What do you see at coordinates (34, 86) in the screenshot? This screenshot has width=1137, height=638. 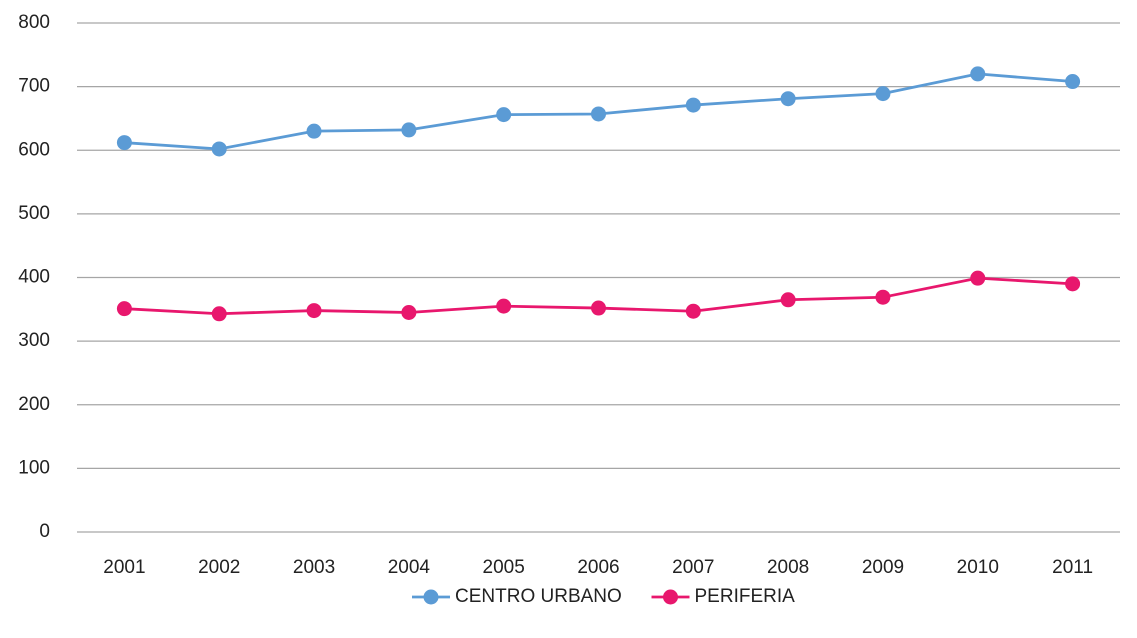 I see `y-tick-label: 700` at bounding box center [34, 86].